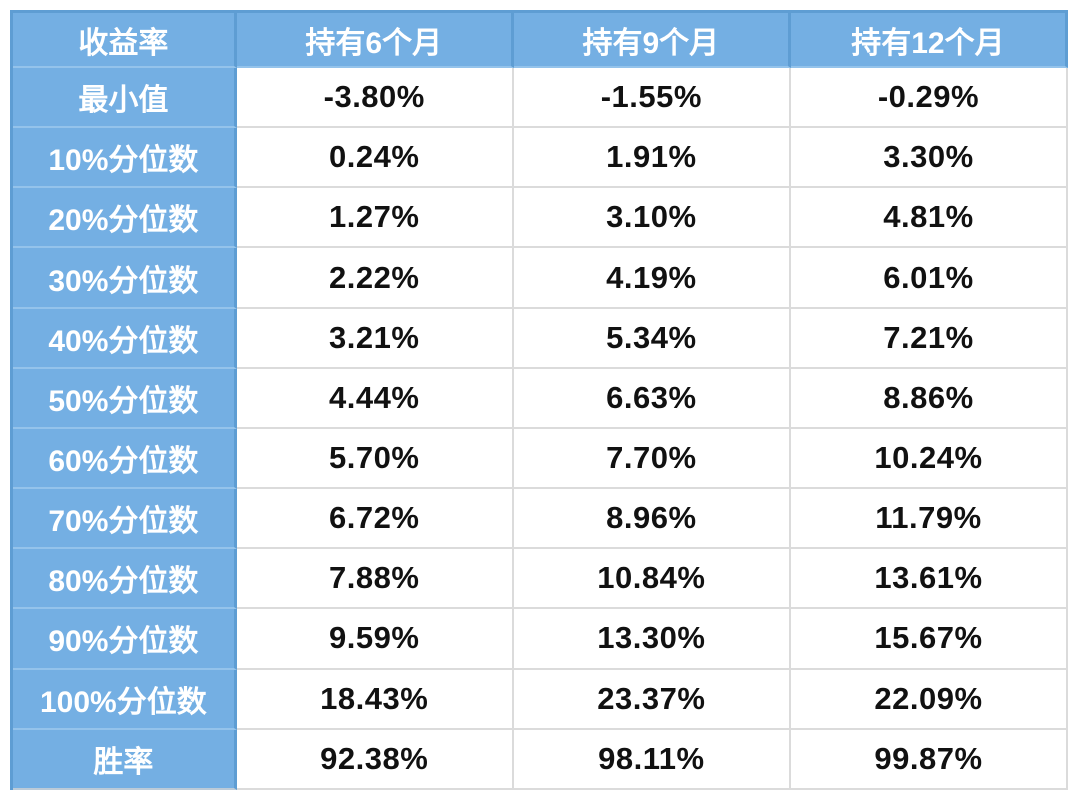 This screenshot has height=801, width=1080. I want to click on header-row: 收益率 持有6个月 持有9个月 持有12个月, so click(540, 40).